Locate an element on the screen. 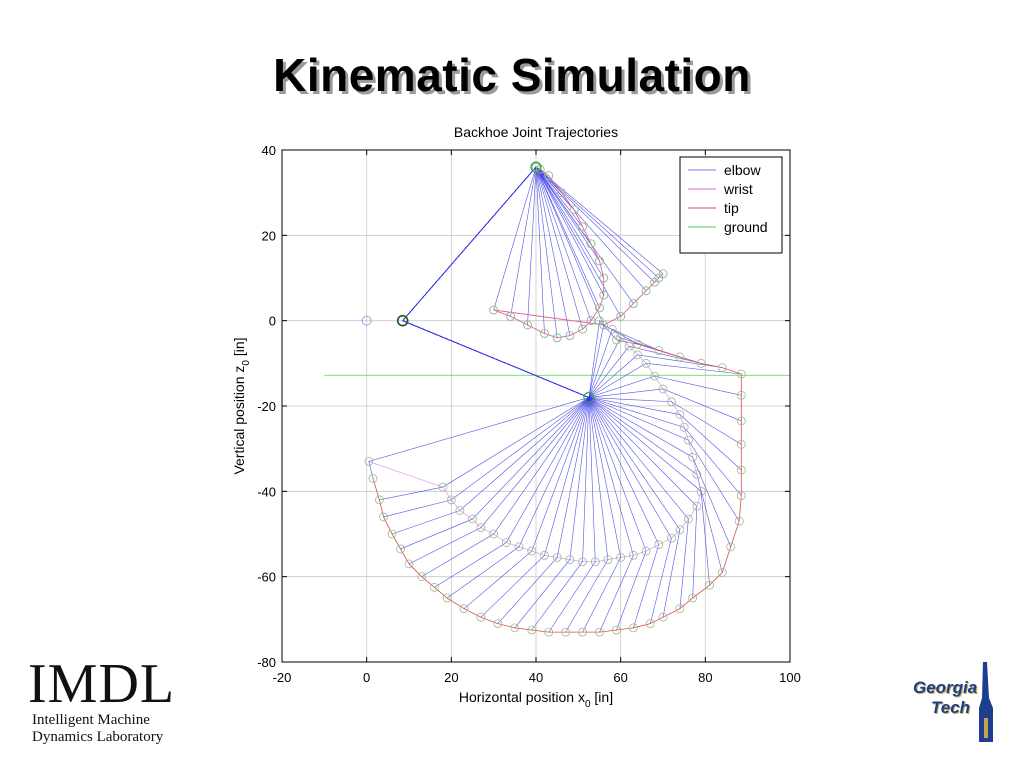 The height and width of the screenshot is (768, 1024). x-tick-label: 20 is located at coordinates (451, 677).